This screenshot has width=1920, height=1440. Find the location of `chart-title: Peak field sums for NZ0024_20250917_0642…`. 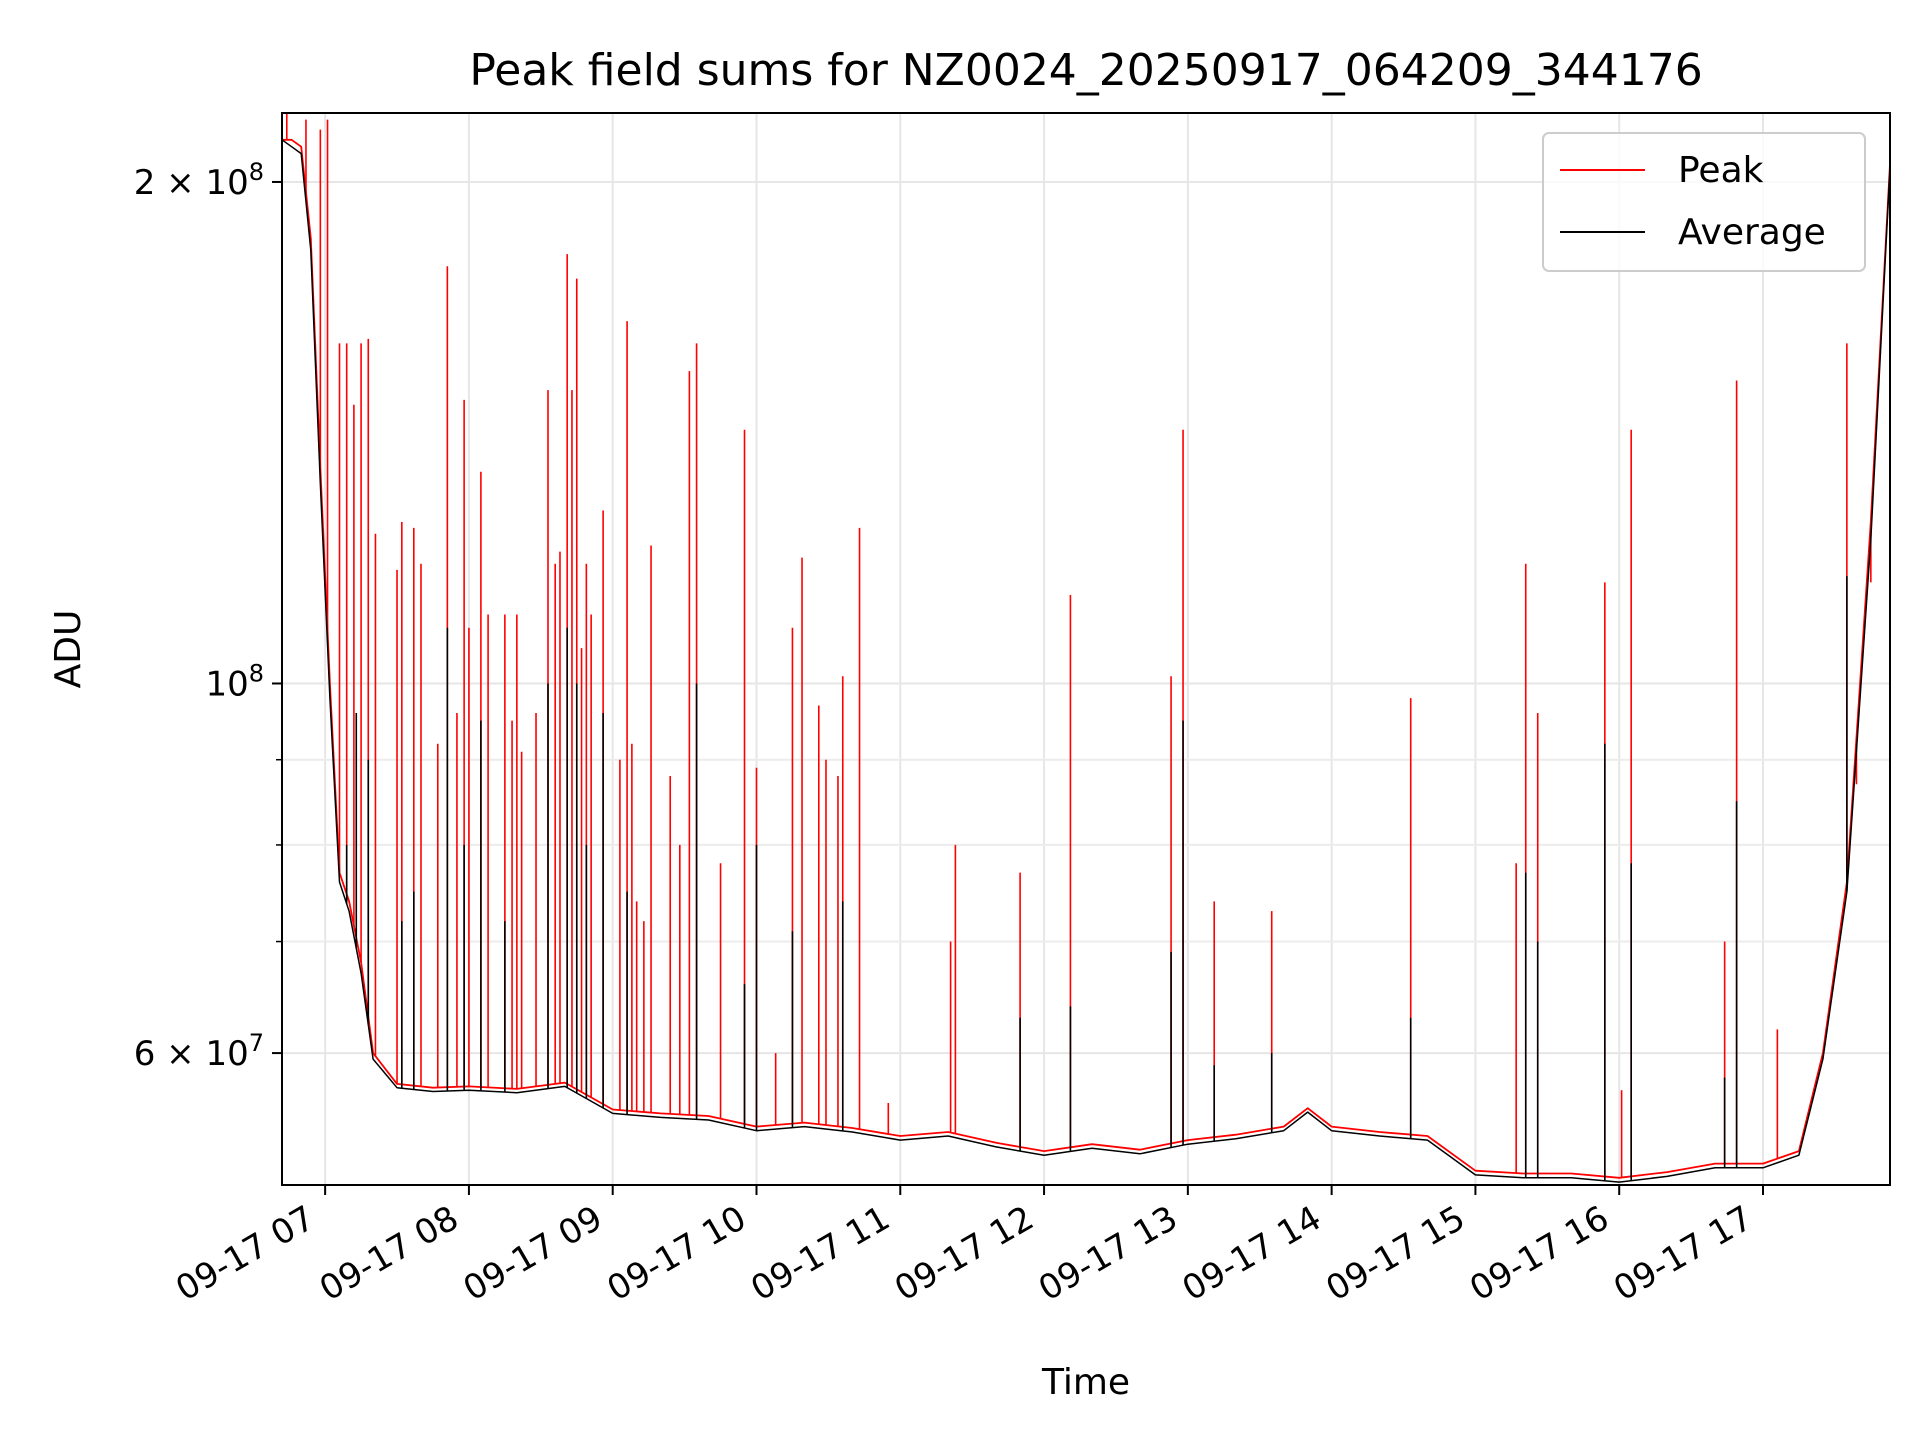

chart-title: Peak field sums for NZ0024_20250917_0642… is located at coordinates (1085, 70).